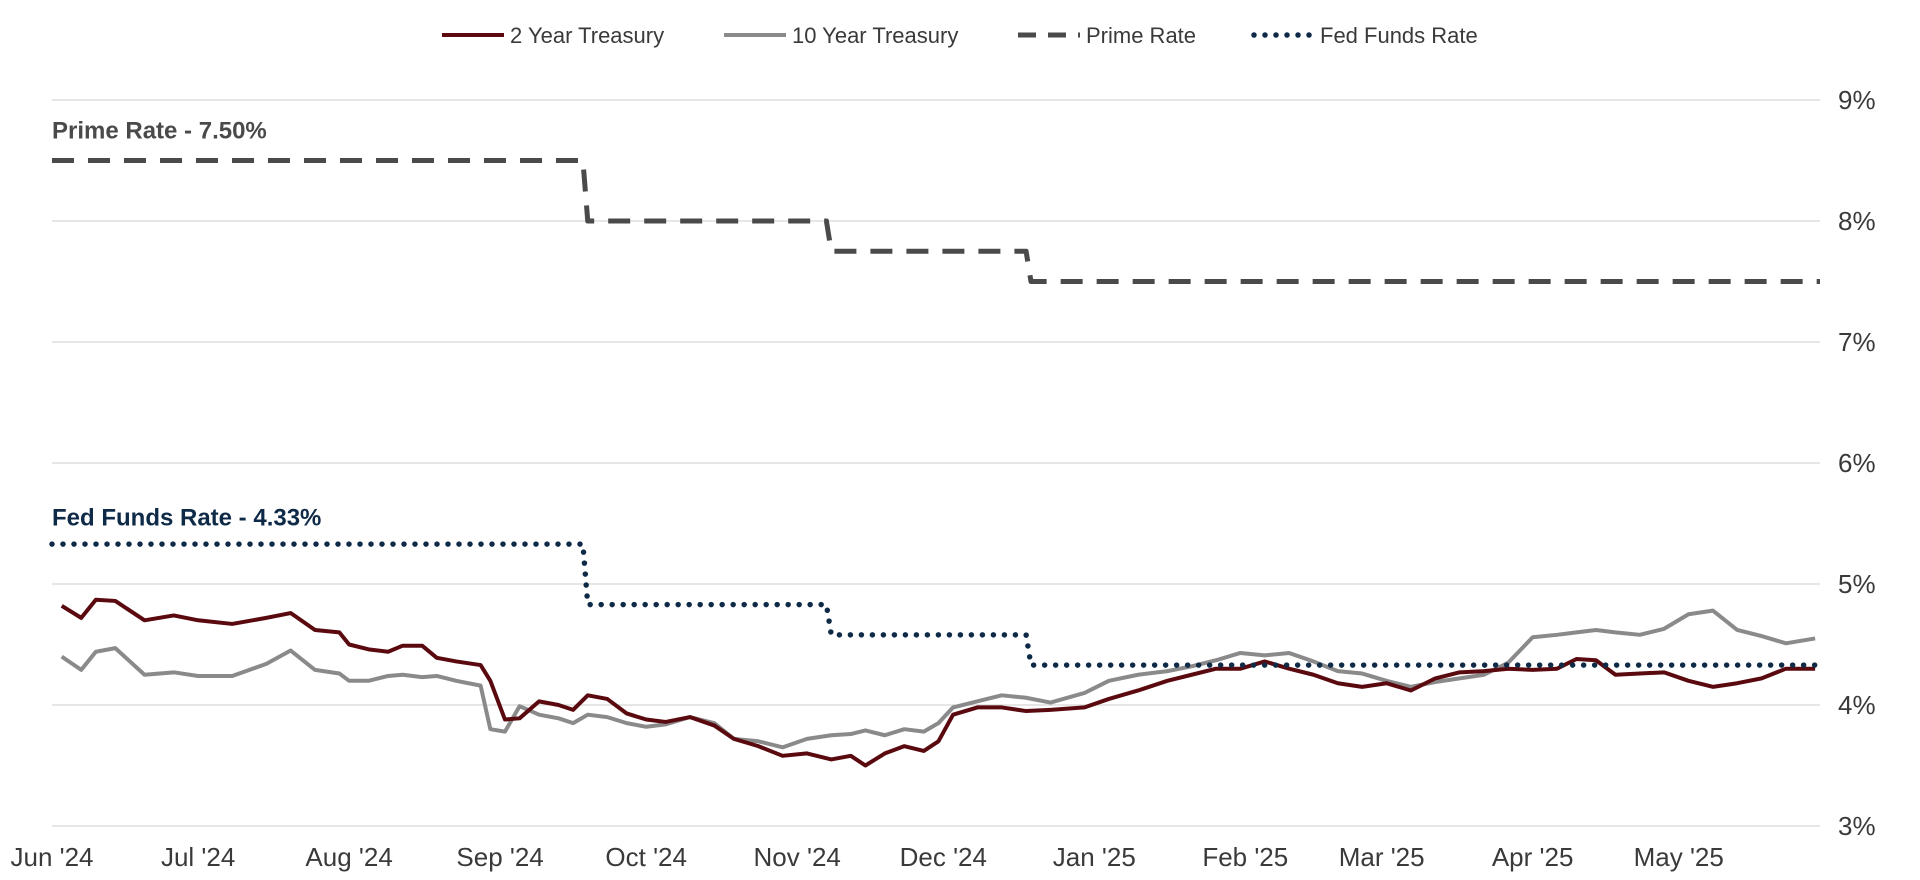  I want to click on legend-label: Prime Rate, so click(1141, 35).